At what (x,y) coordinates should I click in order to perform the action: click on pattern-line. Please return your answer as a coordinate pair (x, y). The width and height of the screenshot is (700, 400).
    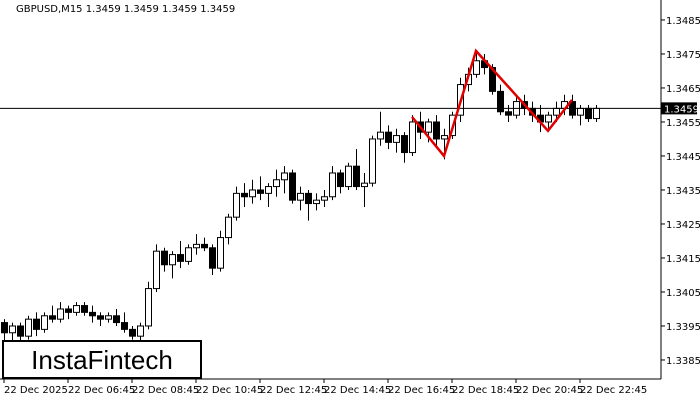
    Looking at the image, I should click on (492, 103).